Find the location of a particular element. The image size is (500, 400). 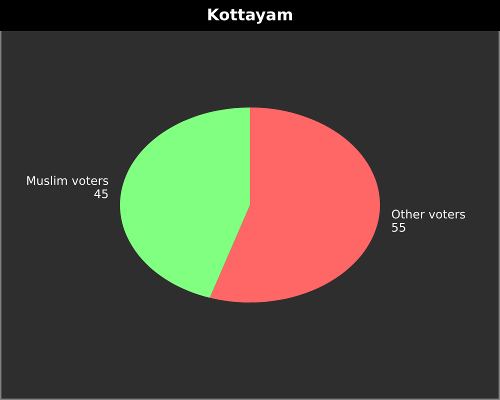

data-label: 45 is located at coordinates (101, 193).